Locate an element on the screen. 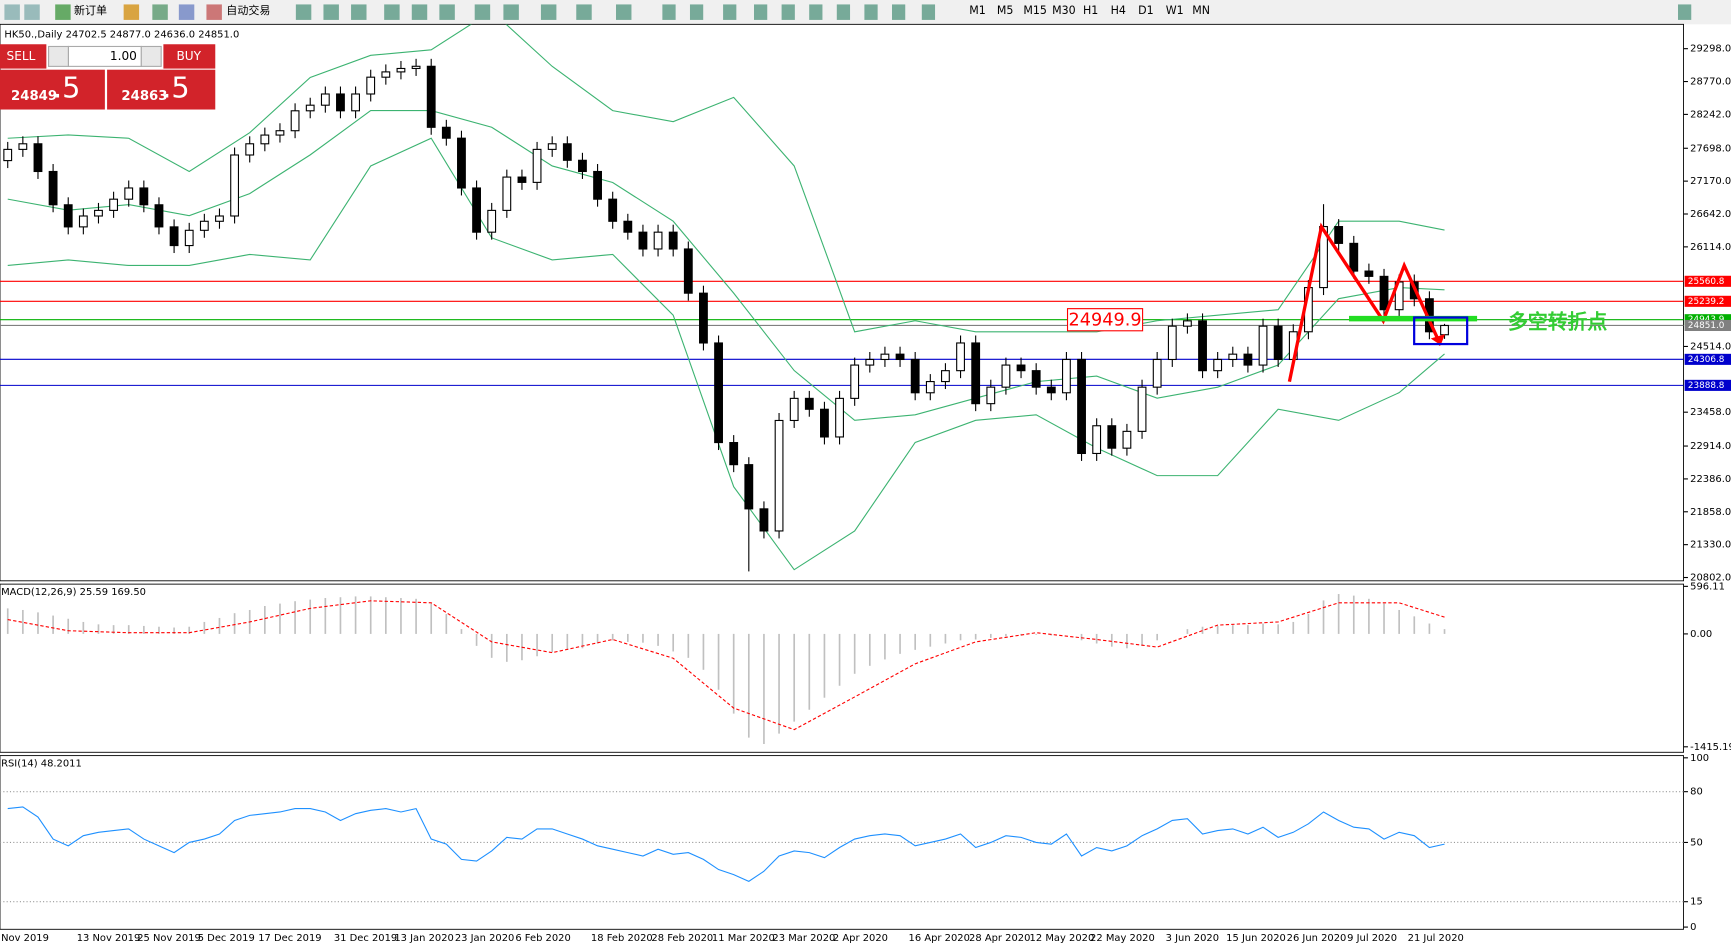  buy-price: 24863 is located at coordinates (144, 96).